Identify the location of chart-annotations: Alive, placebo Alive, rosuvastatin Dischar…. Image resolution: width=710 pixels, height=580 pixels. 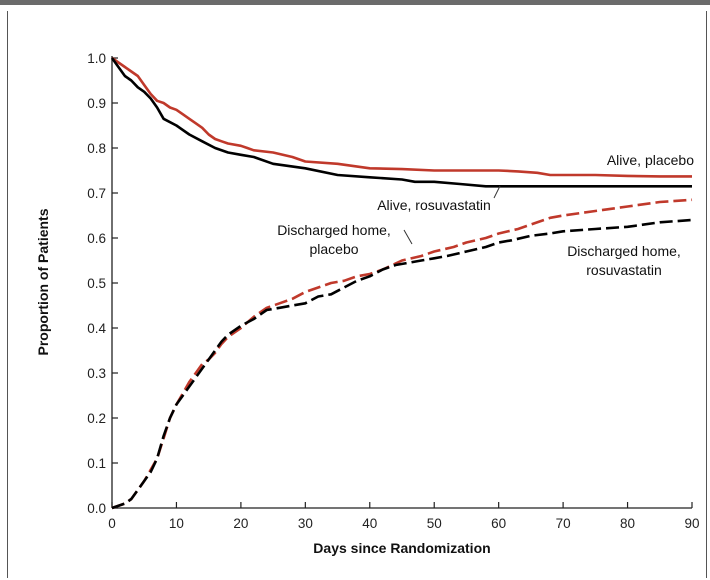
(485, 215).